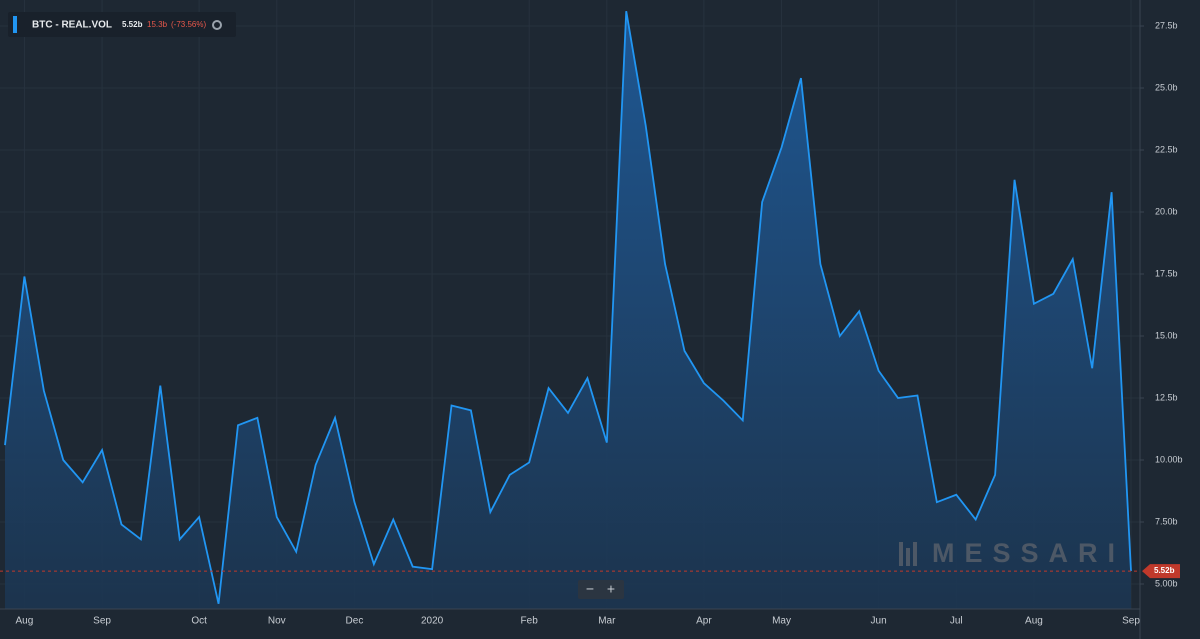 The height and width of the screenshot is (639, 1200). Describe the element at coordinates (277, 621) in the screenshot. I see `x-tick-label: Nov` at that location.